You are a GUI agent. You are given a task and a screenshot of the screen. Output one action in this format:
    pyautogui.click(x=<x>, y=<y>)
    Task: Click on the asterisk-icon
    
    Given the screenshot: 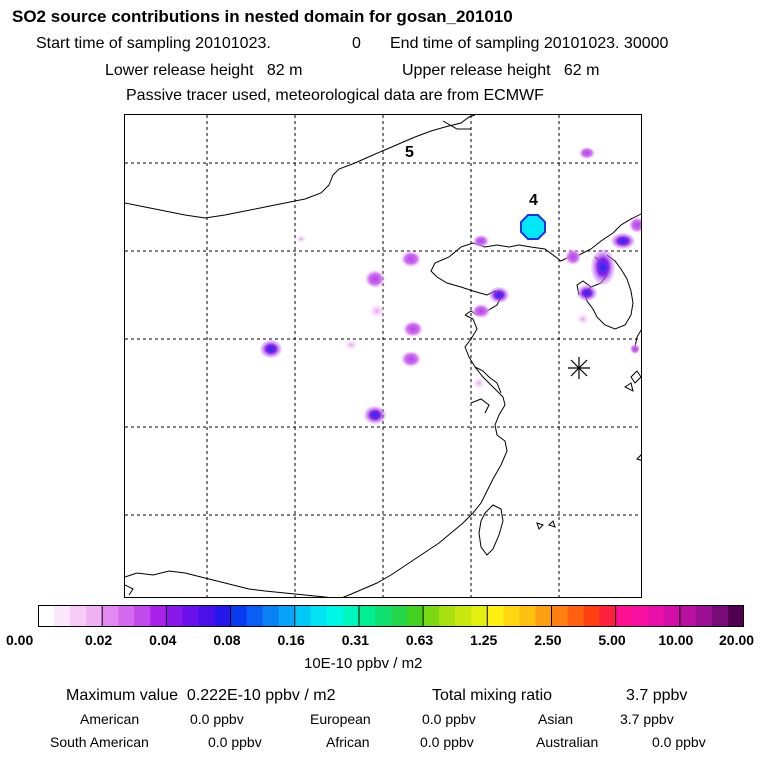 What is the action you would take?
    pyautogui.click(x=579, y=368)
    